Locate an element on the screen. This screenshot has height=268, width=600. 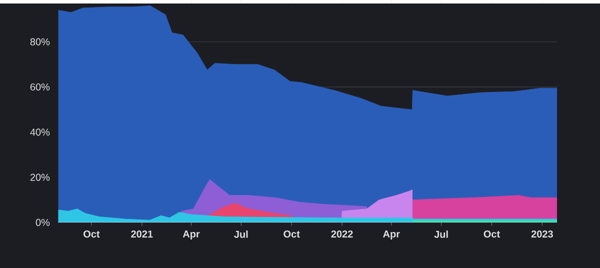
y-tick-label: 80% is located at coordinates (40, 42).